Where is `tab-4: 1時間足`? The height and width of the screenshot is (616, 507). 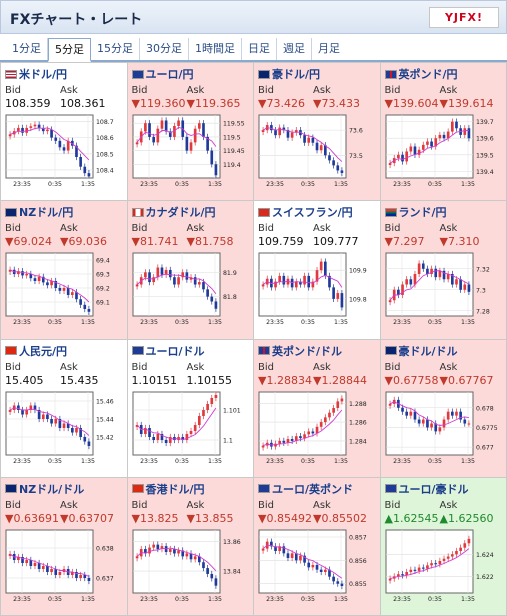 tab-4: 1時間足 is located at coordinates (215, 49).